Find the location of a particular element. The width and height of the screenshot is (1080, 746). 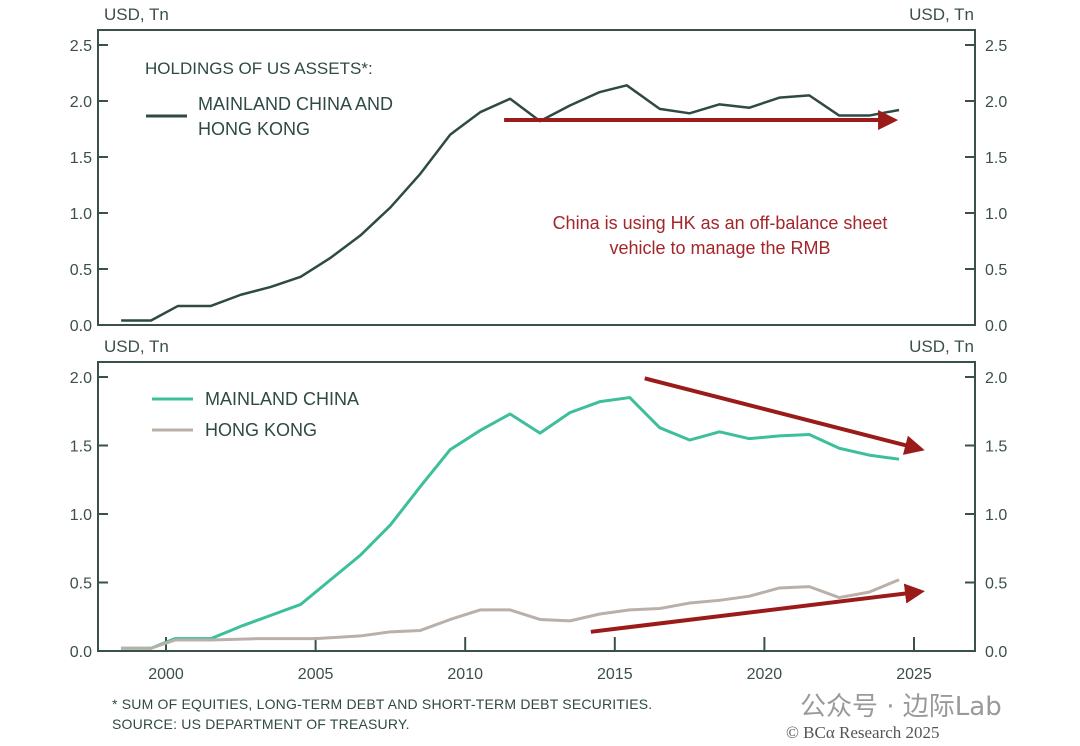

x-tick-label: 2010 is located at coordinates (465, 674).